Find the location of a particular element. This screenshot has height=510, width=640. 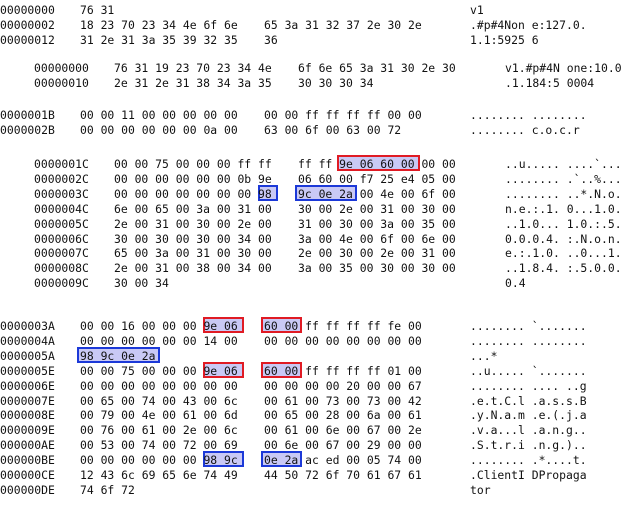

hex-bytes-left: 2e 00 31 00 30 00 2e 00 is located at coordinates (193, 224).